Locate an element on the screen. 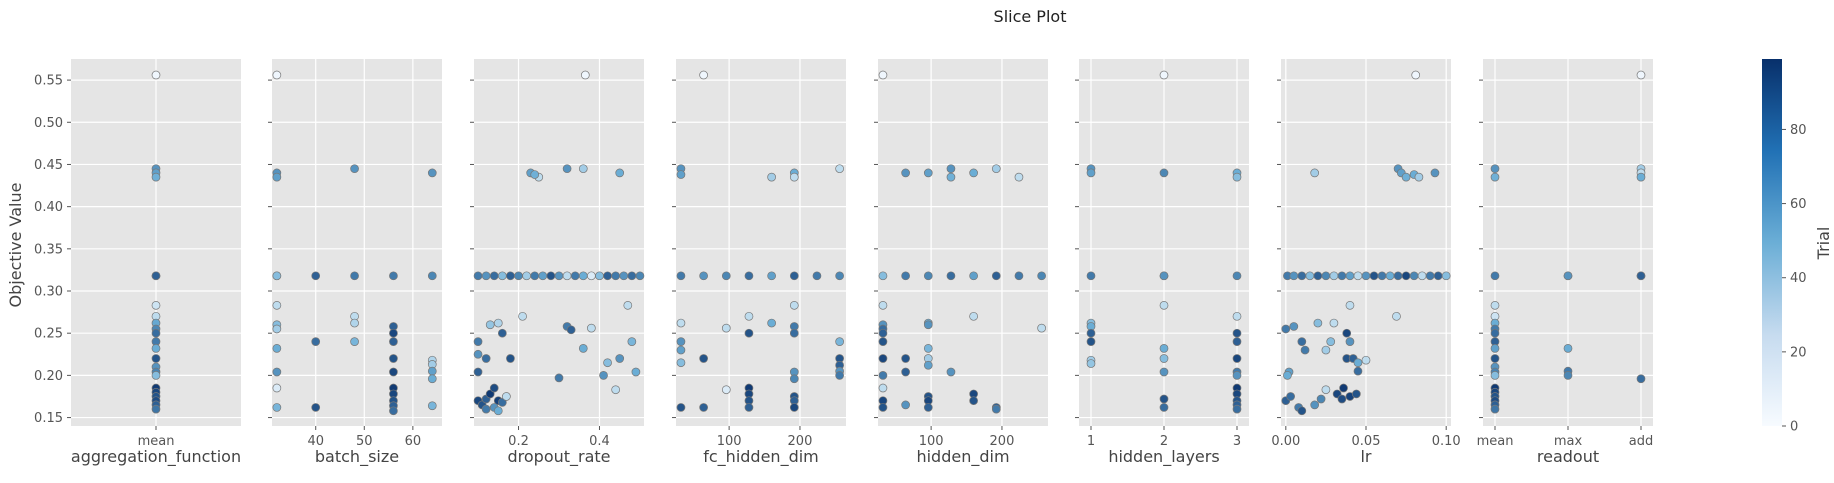 The width and height of the screenshot is (1834, 483). panel-lr: 0.00 0.05 0.10 lr is located at coordinates (1366, 262).